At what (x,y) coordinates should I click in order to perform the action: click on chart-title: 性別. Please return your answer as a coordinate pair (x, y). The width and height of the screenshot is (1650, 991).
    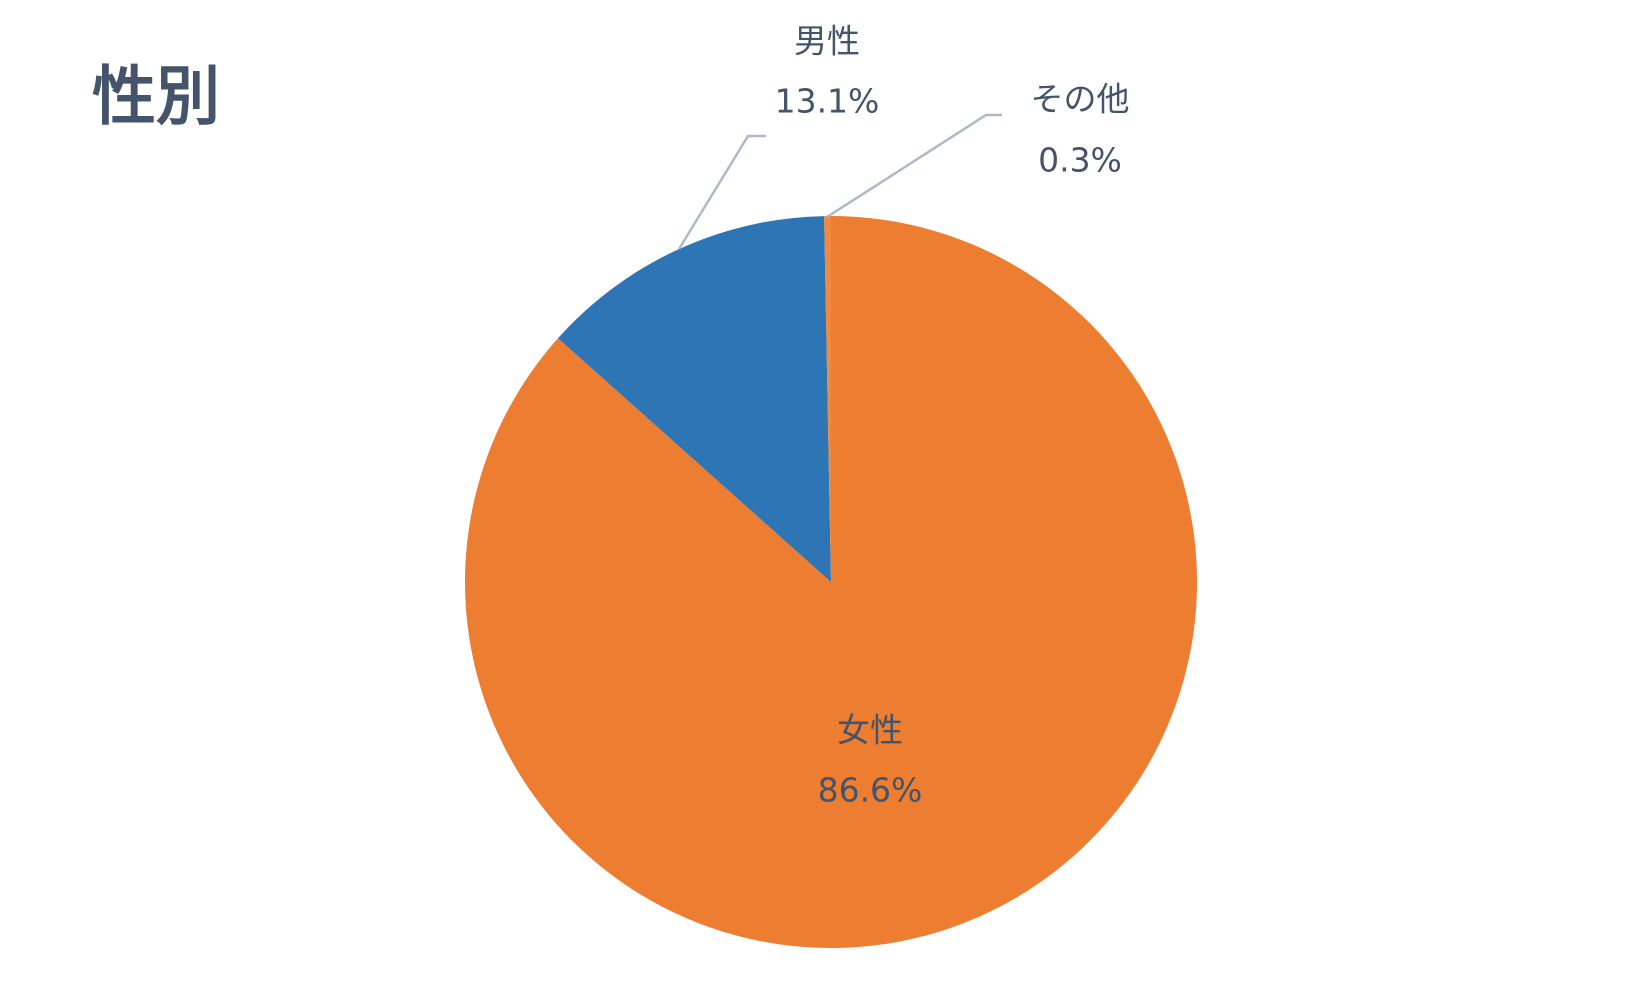
    Looking at the image, I should click on (156, 98).